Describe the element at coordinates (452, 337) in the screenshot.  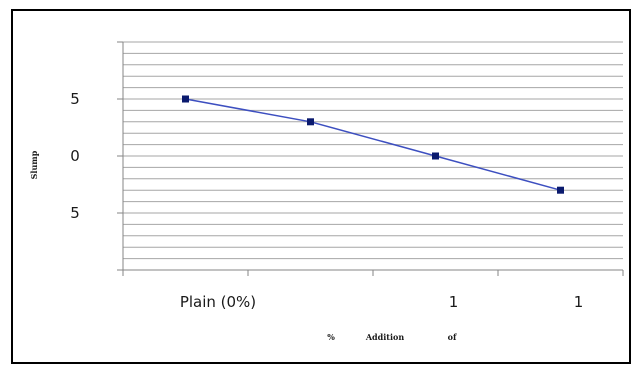
I see `x-axis-title-word: of` at that location.